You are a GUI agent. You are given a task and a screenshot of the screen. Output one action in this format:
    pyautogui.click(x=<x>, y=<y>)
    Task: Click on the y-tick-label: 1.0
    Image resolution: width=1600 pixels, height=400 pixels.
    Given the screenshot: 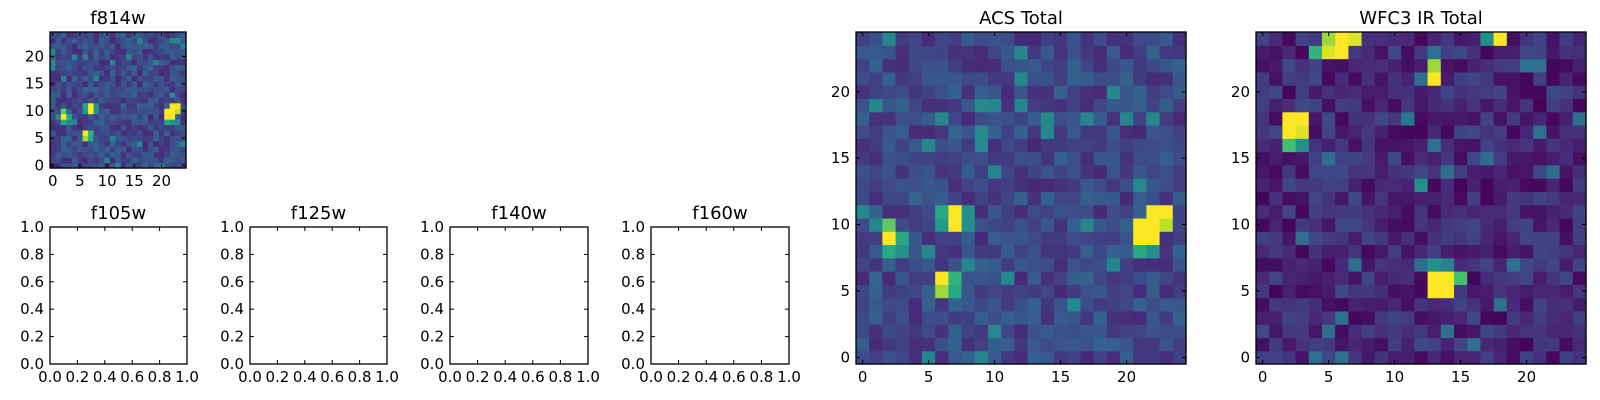 What is the action you would take?
    pyautogui.click(x=432, y=227)
    